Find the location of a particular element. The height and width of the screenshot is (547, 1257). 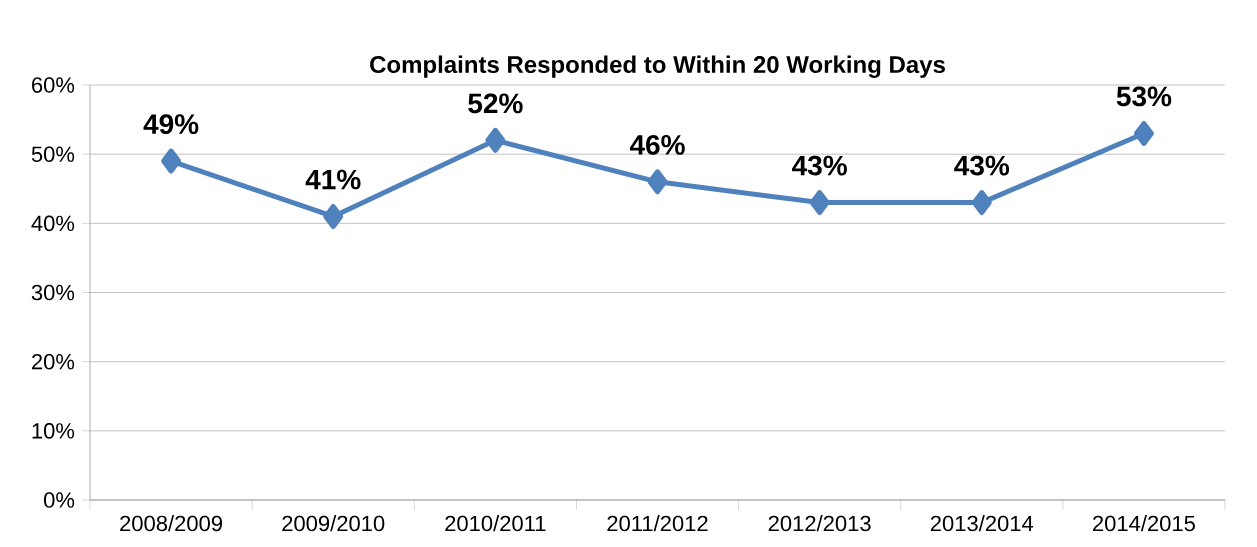

y-tick-label: 50% is located at coordinates (53, 154).